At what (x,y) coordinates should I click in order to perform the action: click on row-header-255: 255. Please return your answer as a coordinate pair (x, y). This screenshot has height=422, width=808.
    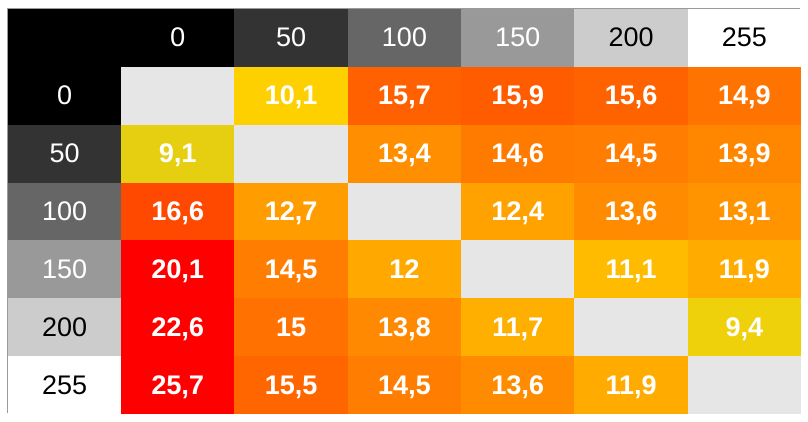
    Looking at the image, I should click on (64, 385).